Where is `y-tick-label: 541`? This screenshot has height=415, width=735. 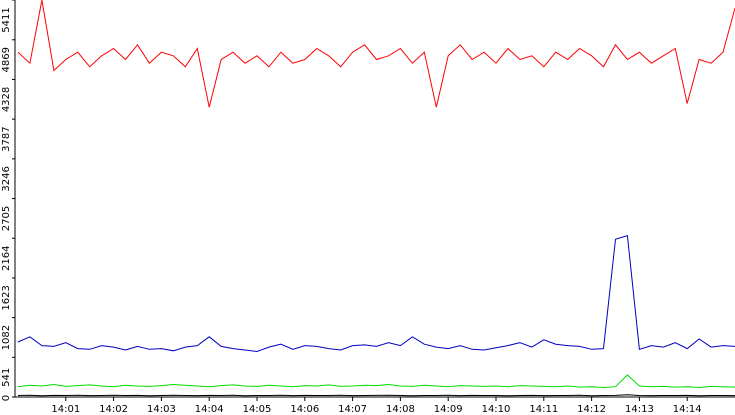 y-tick-label: 541 is located at coordinates (6, 377).